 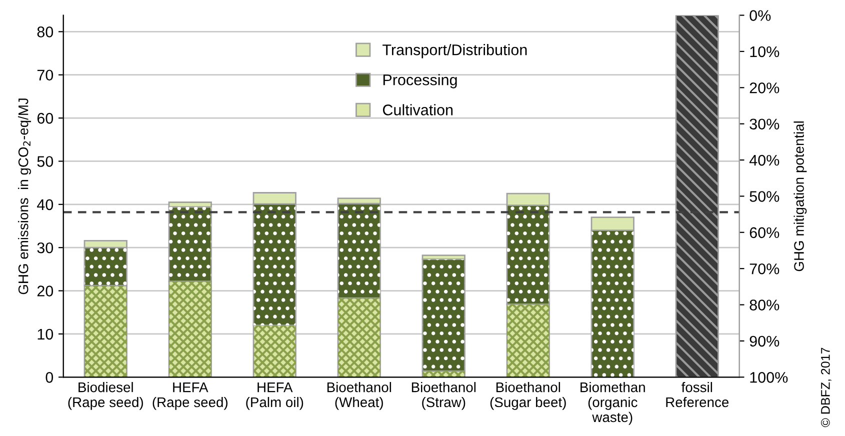 I want to click on y2-tick-label: 60%, so click(x=765, y=232).